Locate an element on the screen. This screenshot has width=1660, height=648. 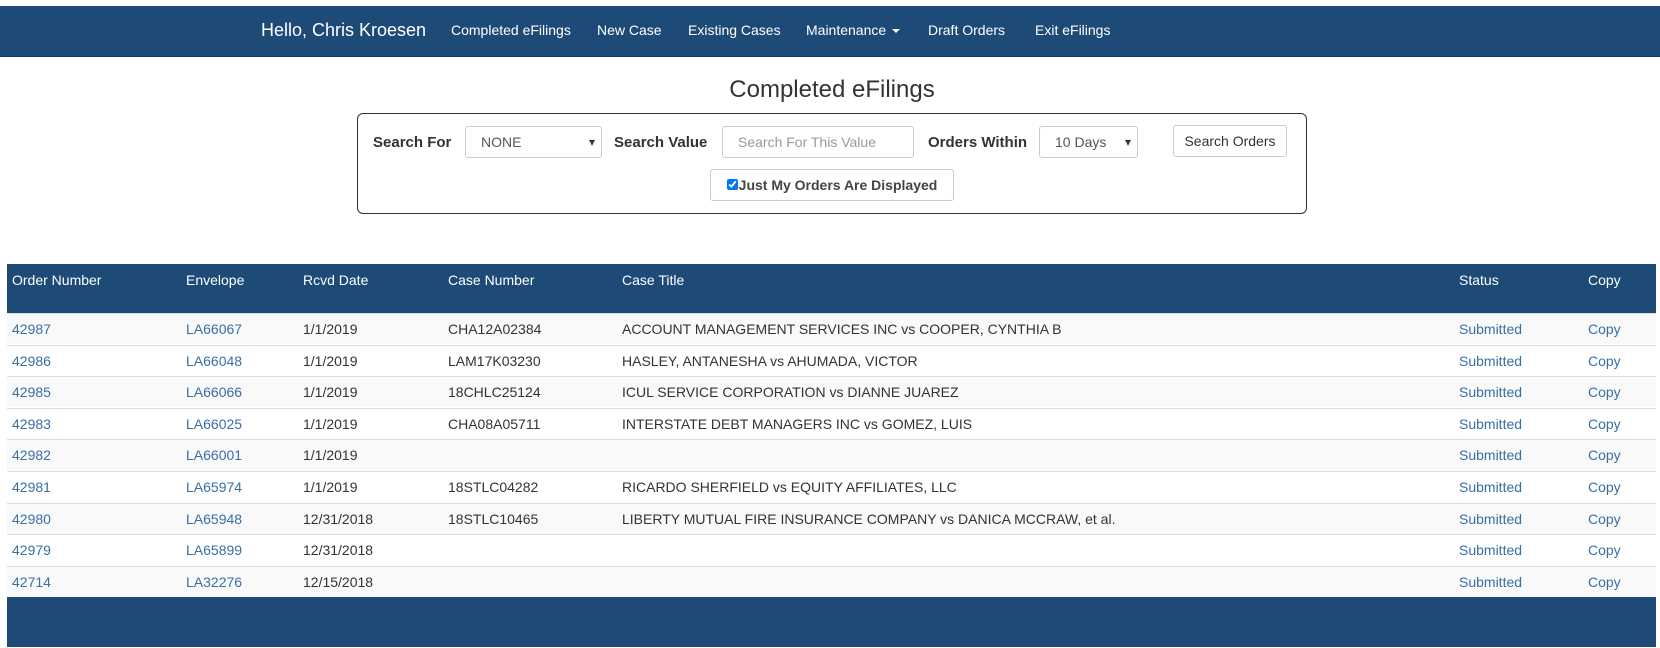
checkbox-button: Just My Orders Are Displayed is located at coordinates (832, 185).